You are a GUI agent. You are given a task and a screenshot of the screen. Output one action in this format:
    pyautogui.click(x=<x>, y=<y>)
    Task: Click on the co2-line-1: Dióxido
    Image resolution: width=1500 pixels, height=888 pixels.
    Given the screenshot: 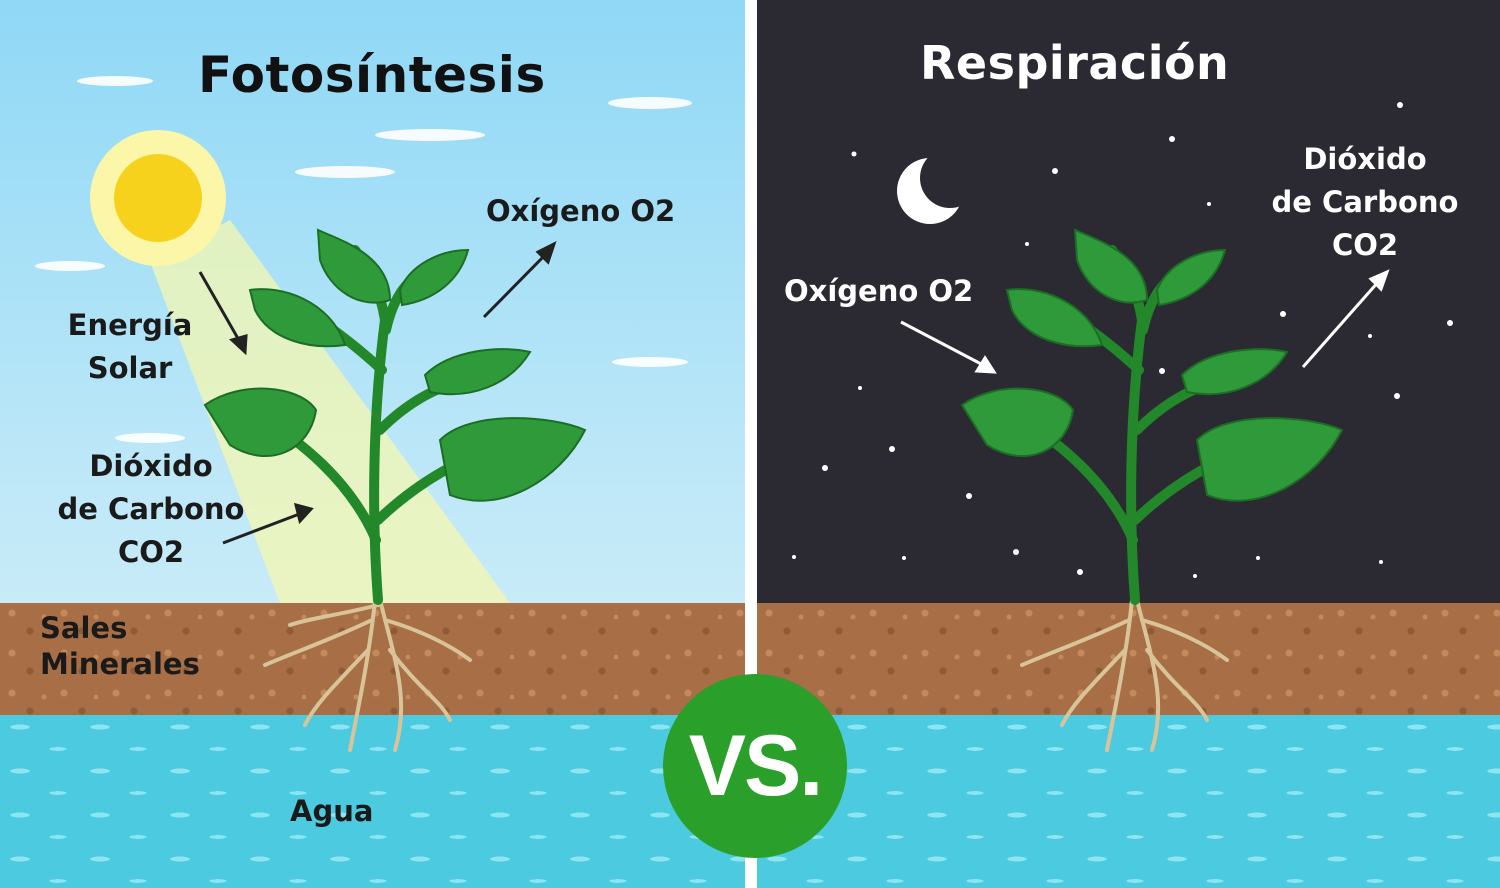 What is the action you would take?
    pyautogui.click(x=151, y=466)
    